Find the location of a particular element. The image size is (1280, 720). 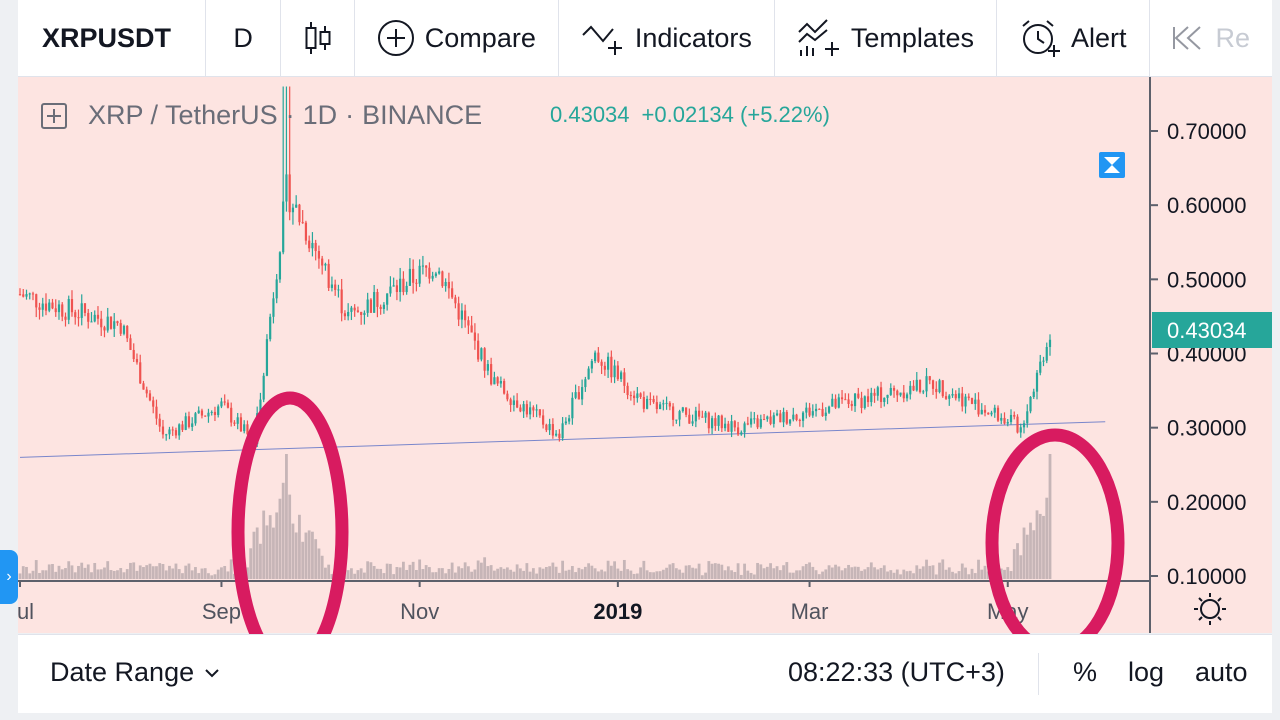

interval-button: D is located at coordinates (244, 38).